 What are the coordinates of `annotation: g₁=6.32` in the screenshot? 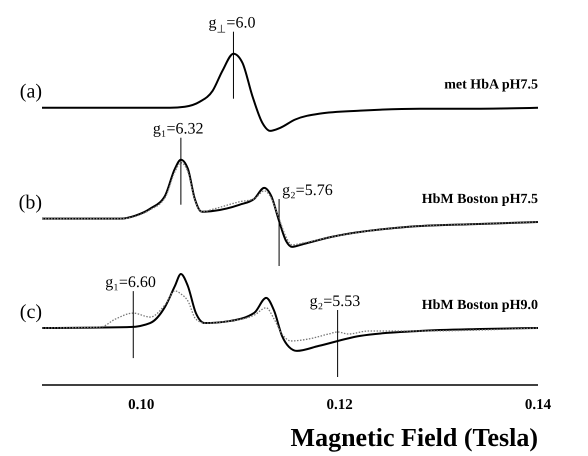 It's located at (178, 129).